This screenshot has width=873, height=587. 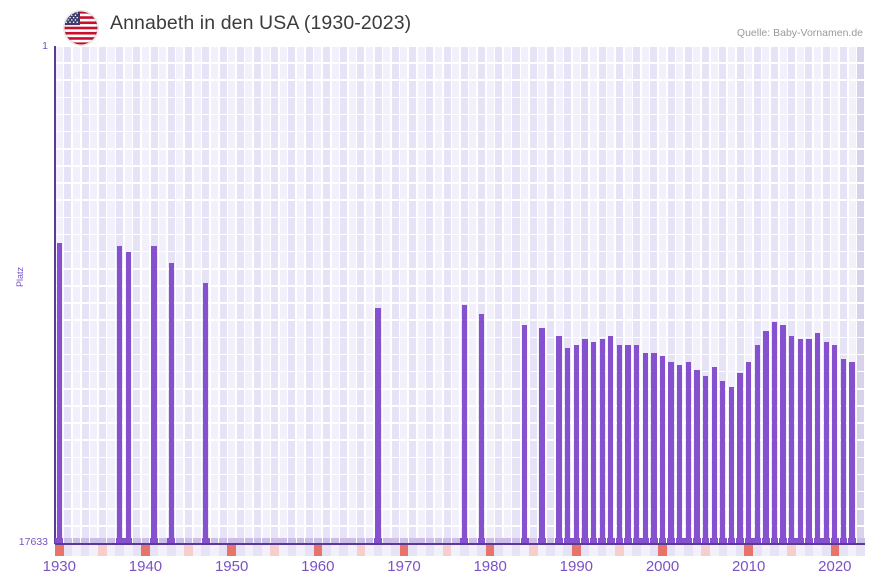 What do you see at coordinates (460, 544) in the screenshot?
I see `x-axis-line` at bounding box center [460, 544].